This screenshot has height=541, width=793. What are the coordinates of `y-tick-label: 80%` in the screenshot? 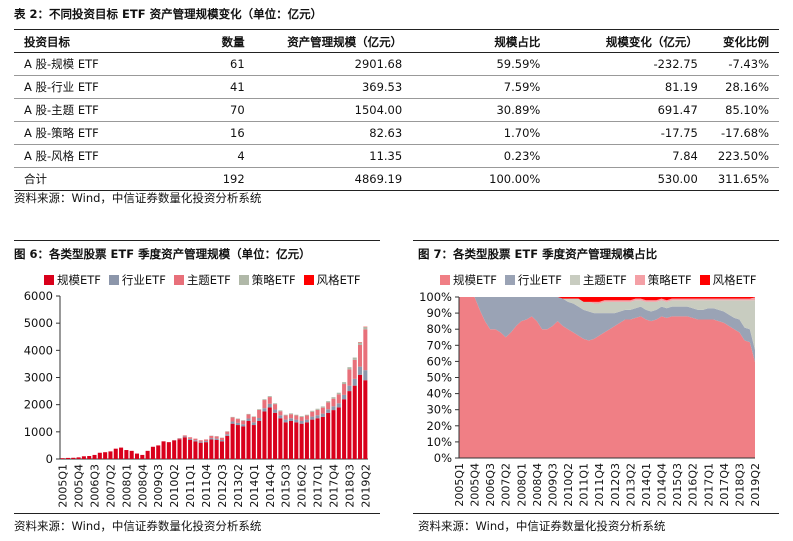 It's located at (439, 329).